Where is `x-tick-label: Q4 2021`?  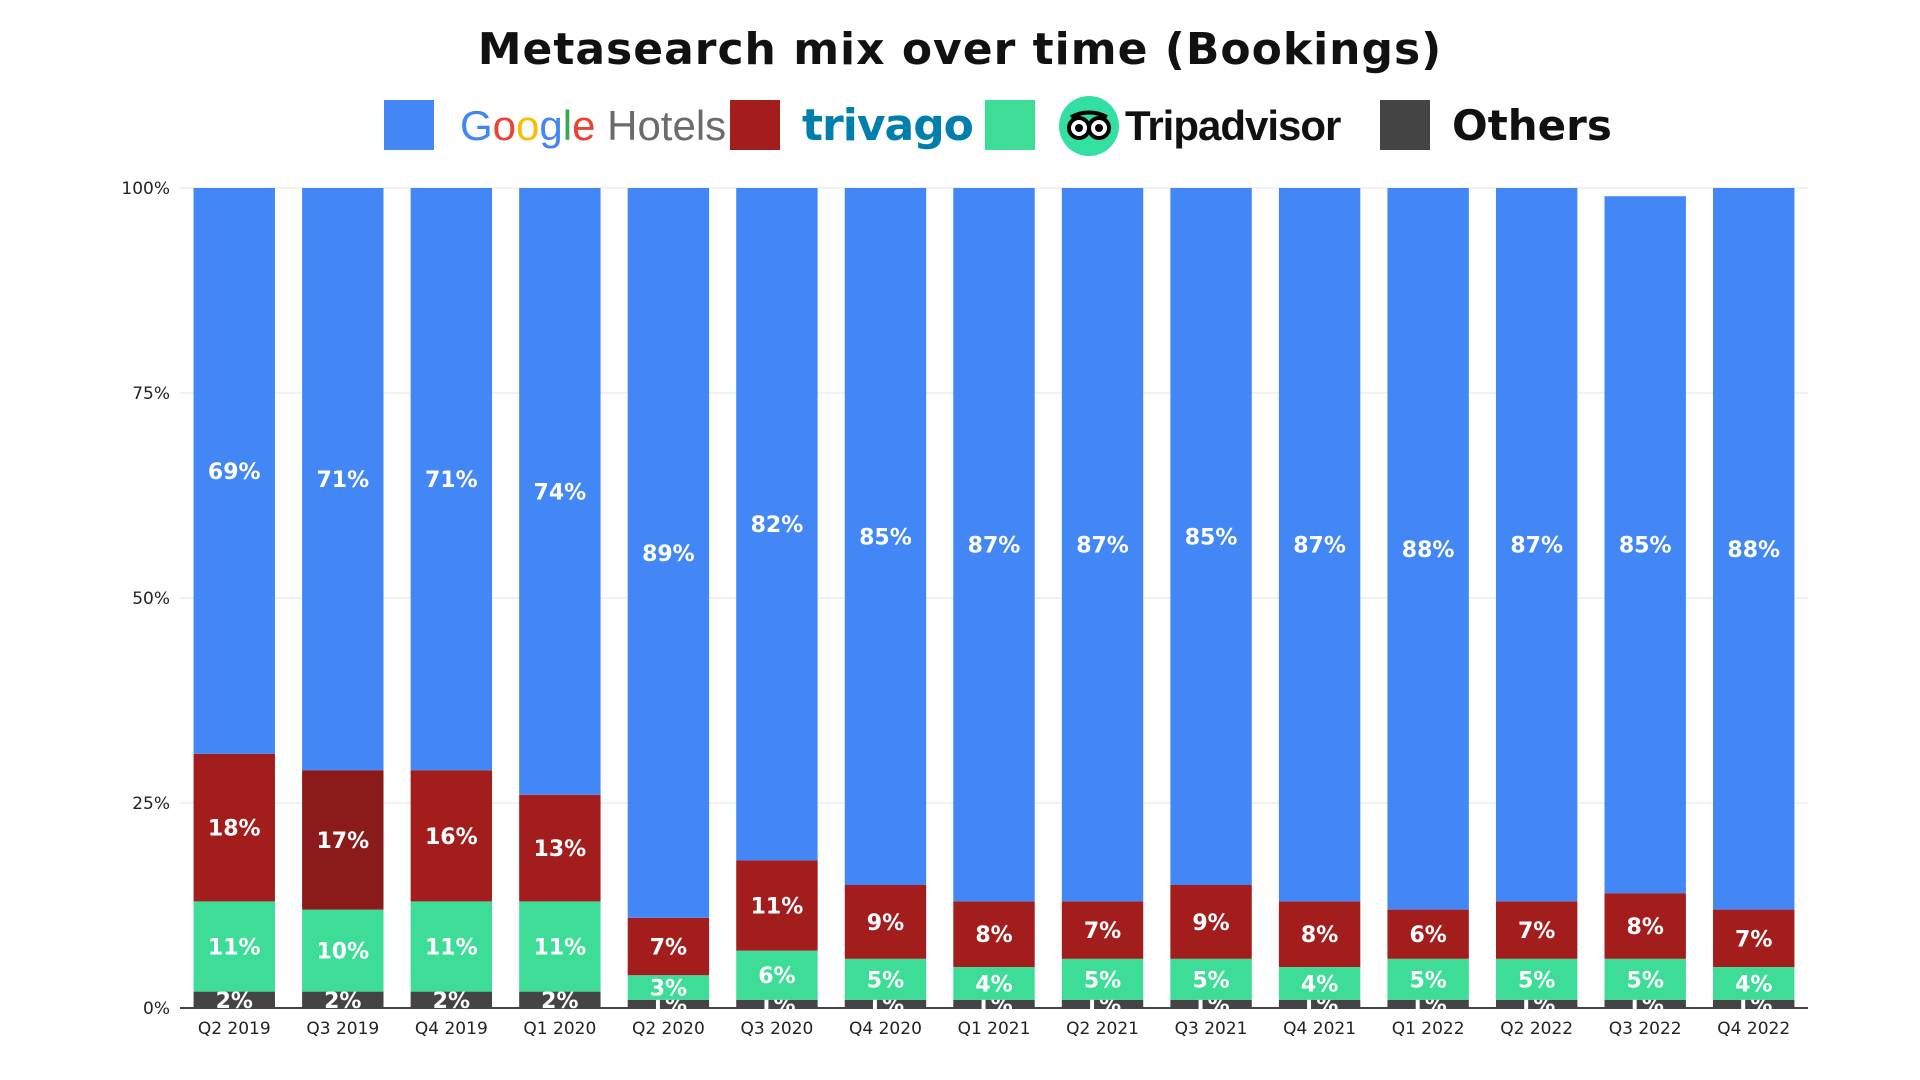 x-tick-label: Q4 2021 is located at coordinates (1319, 1029).